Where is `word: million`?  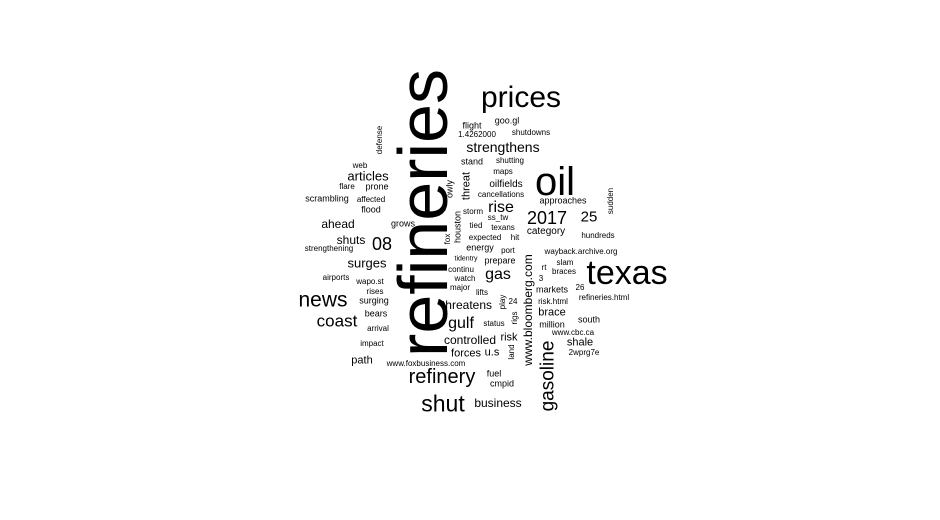 word: million is located at coordinates (552, 324).